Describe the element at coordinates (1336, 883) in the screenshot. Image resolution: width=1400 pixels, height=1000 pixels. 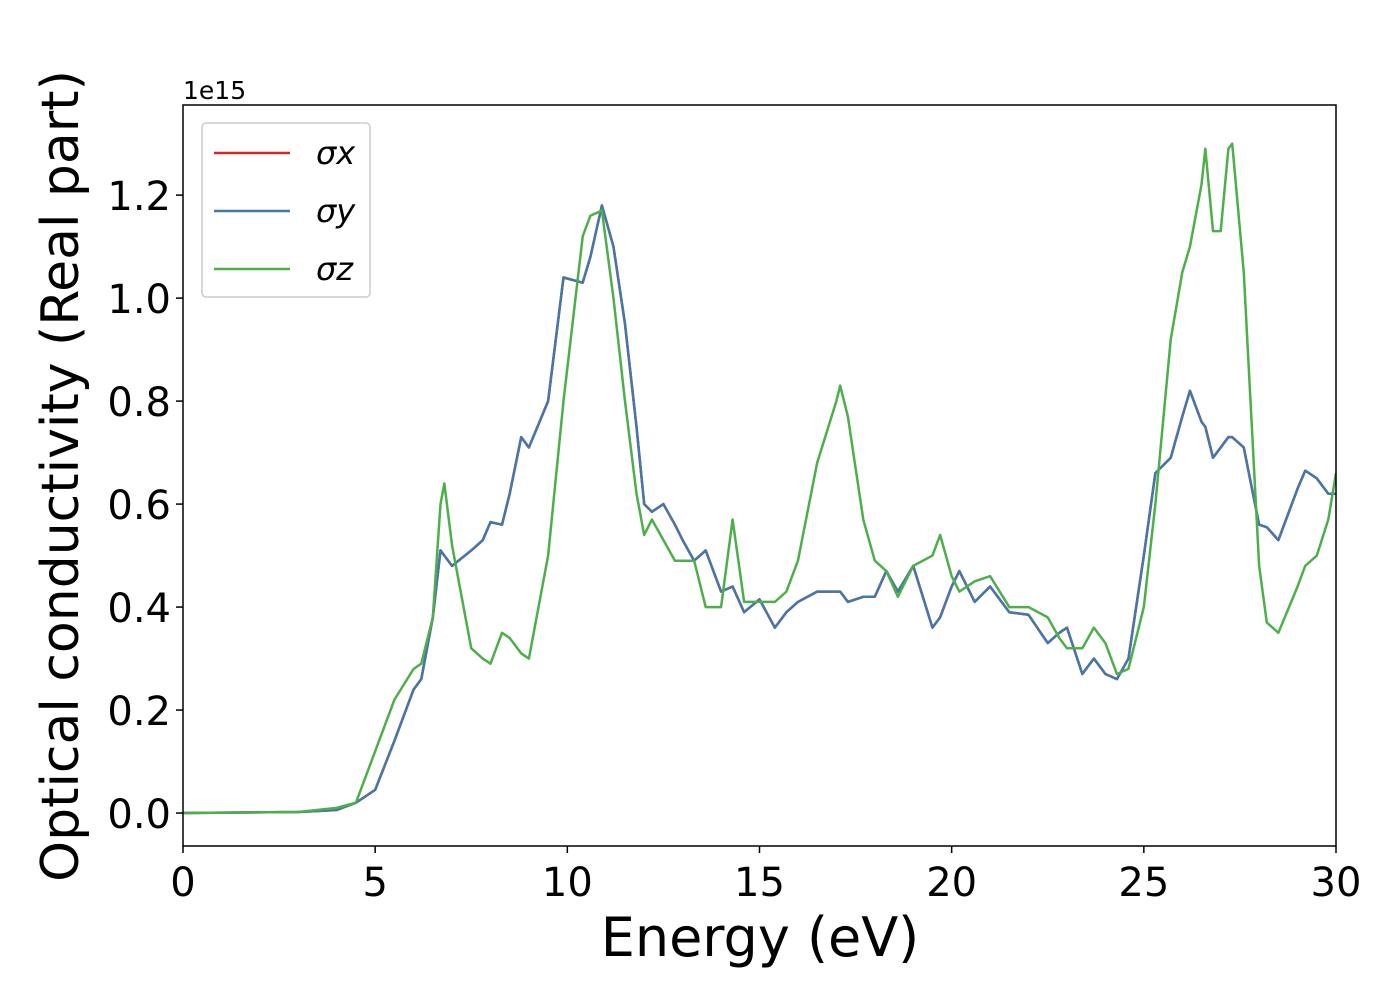
I see `x-tick-label: 30` at that location.